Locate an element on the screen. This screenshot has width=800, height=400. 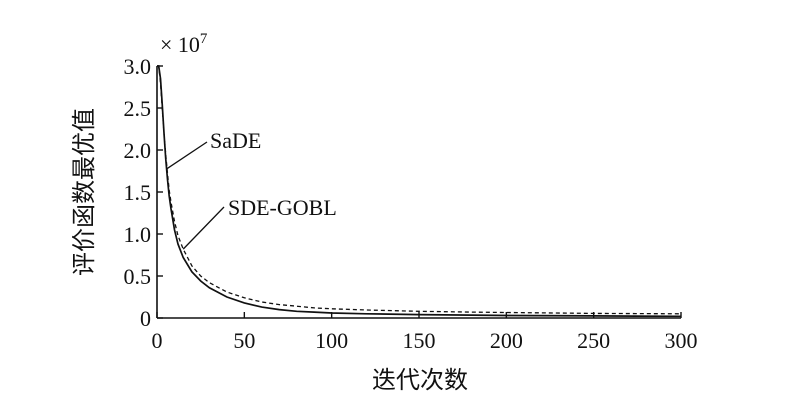
x-tick-label: 0 is located at coordinates (157, 340).